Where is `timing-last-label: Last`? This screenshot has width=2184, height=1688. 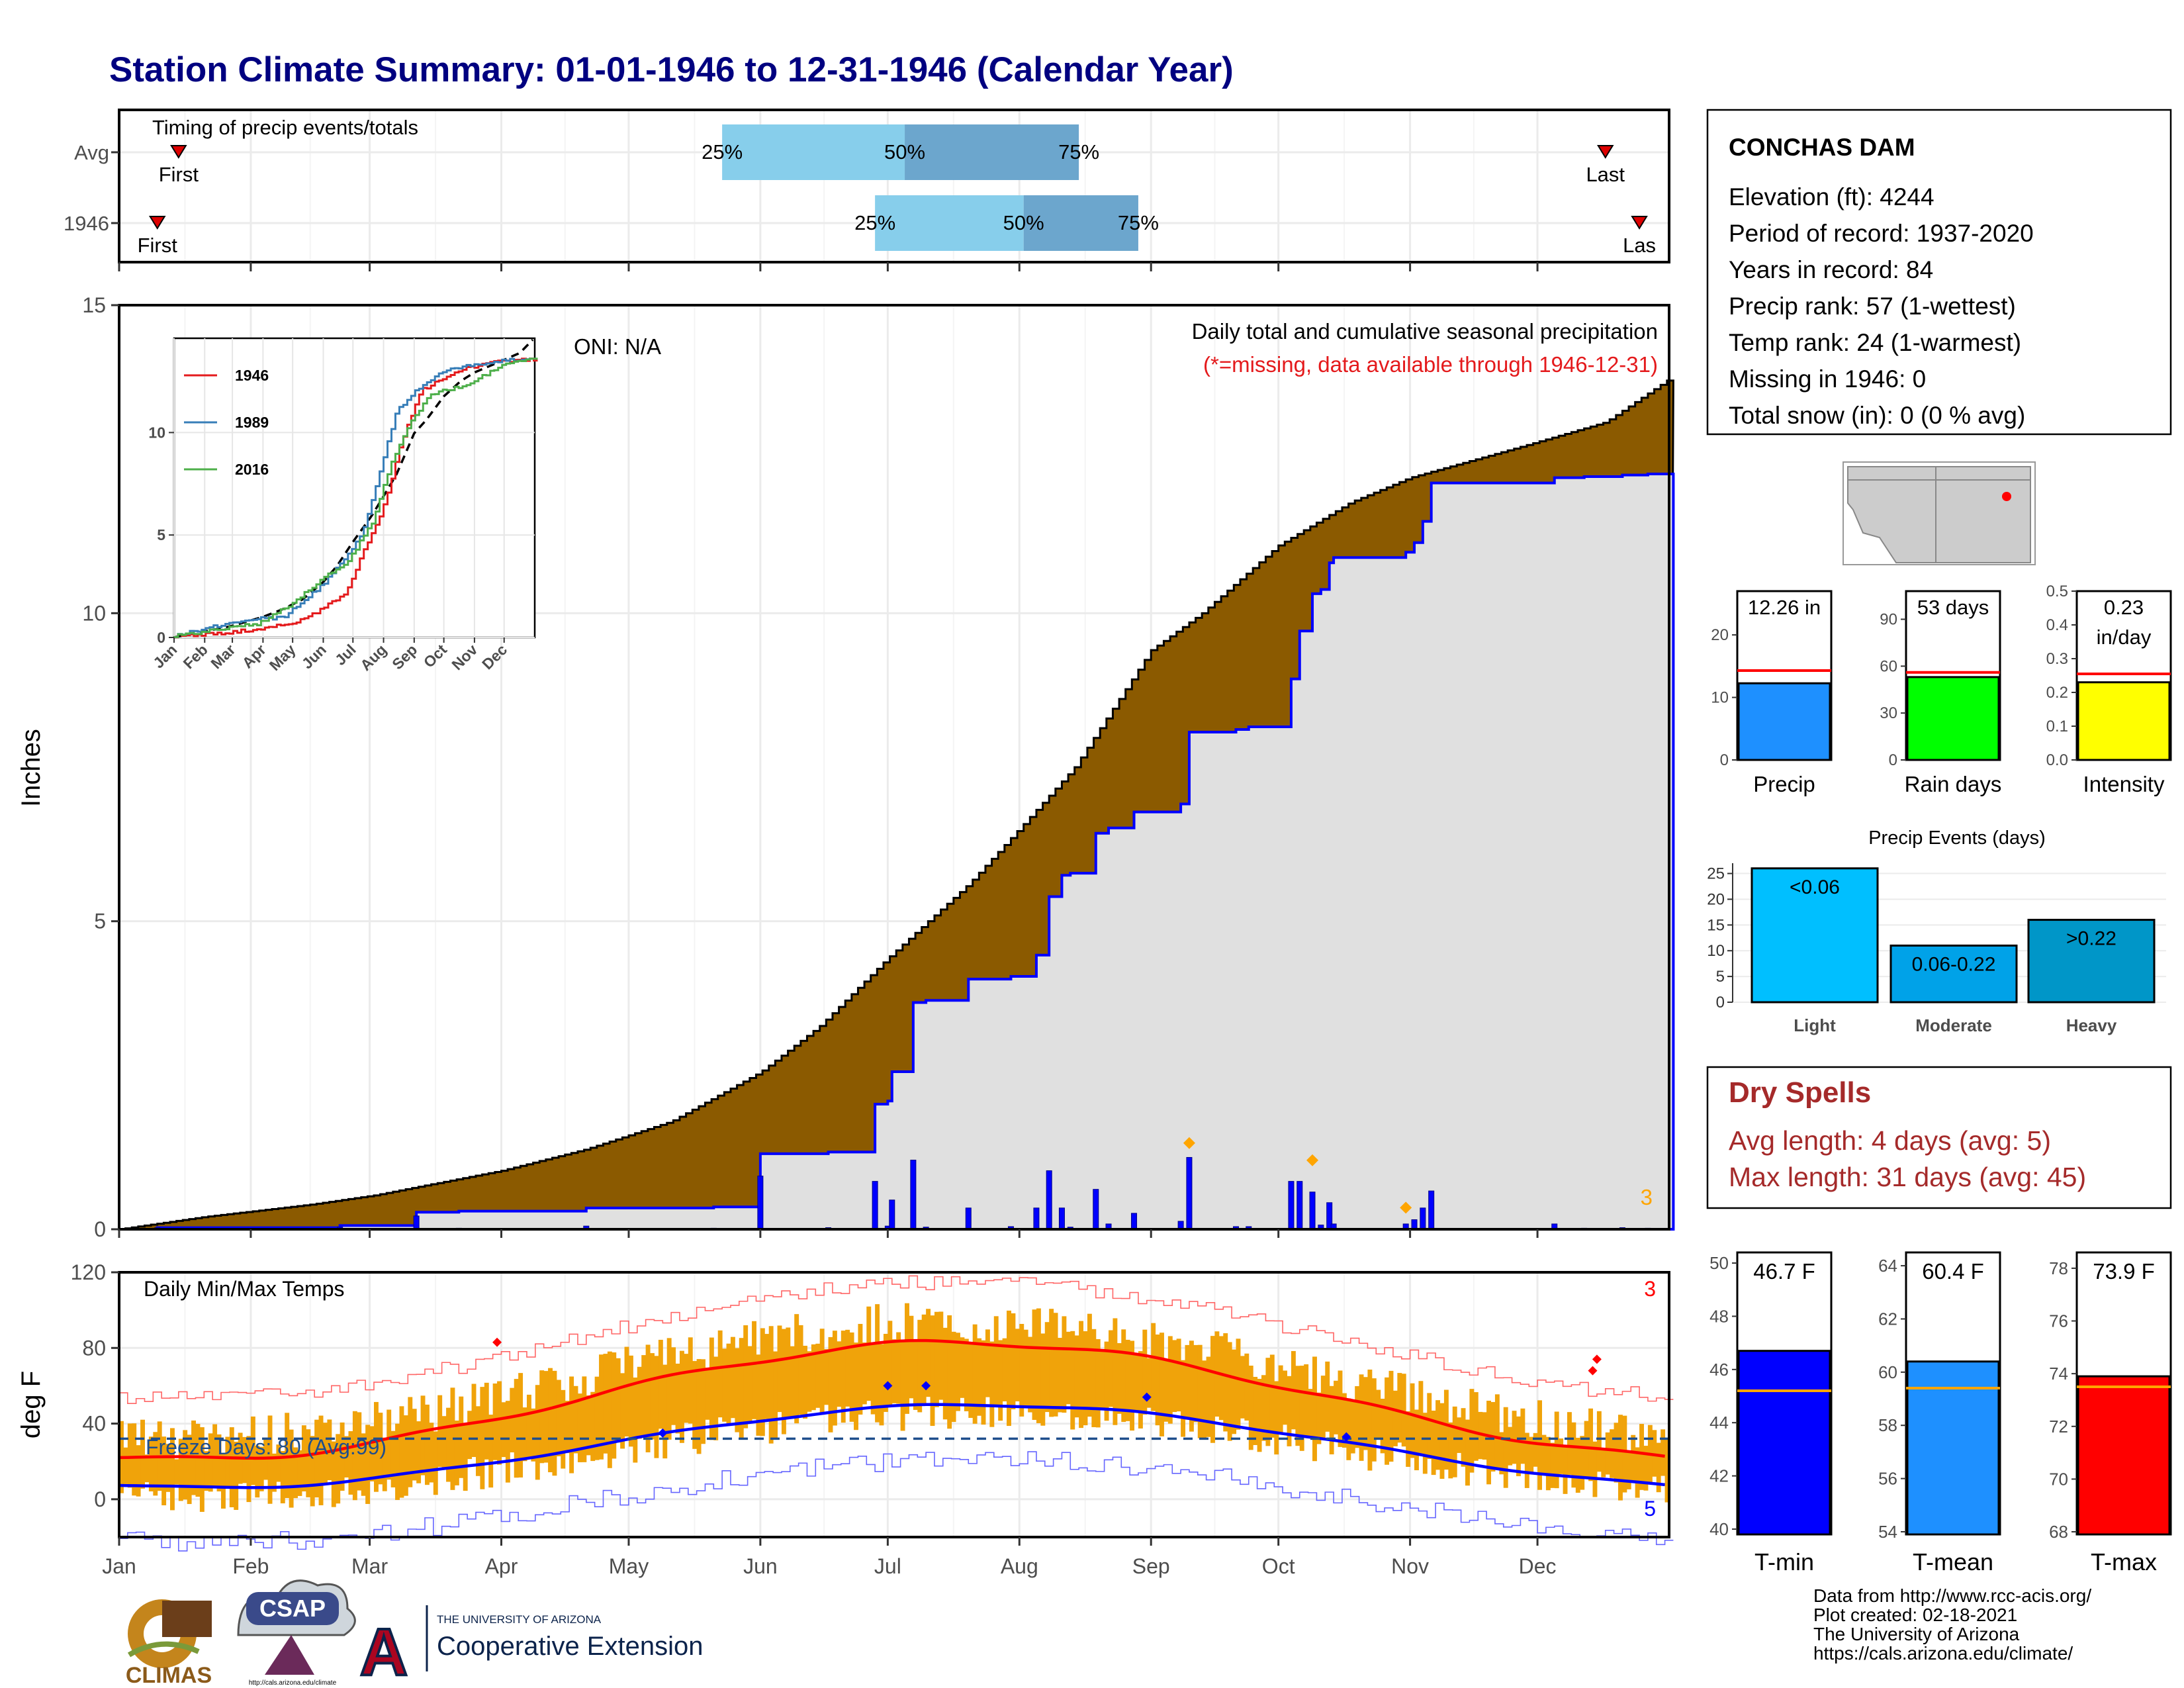
timing-last-label: Last is located at coordinates (1605, 174).